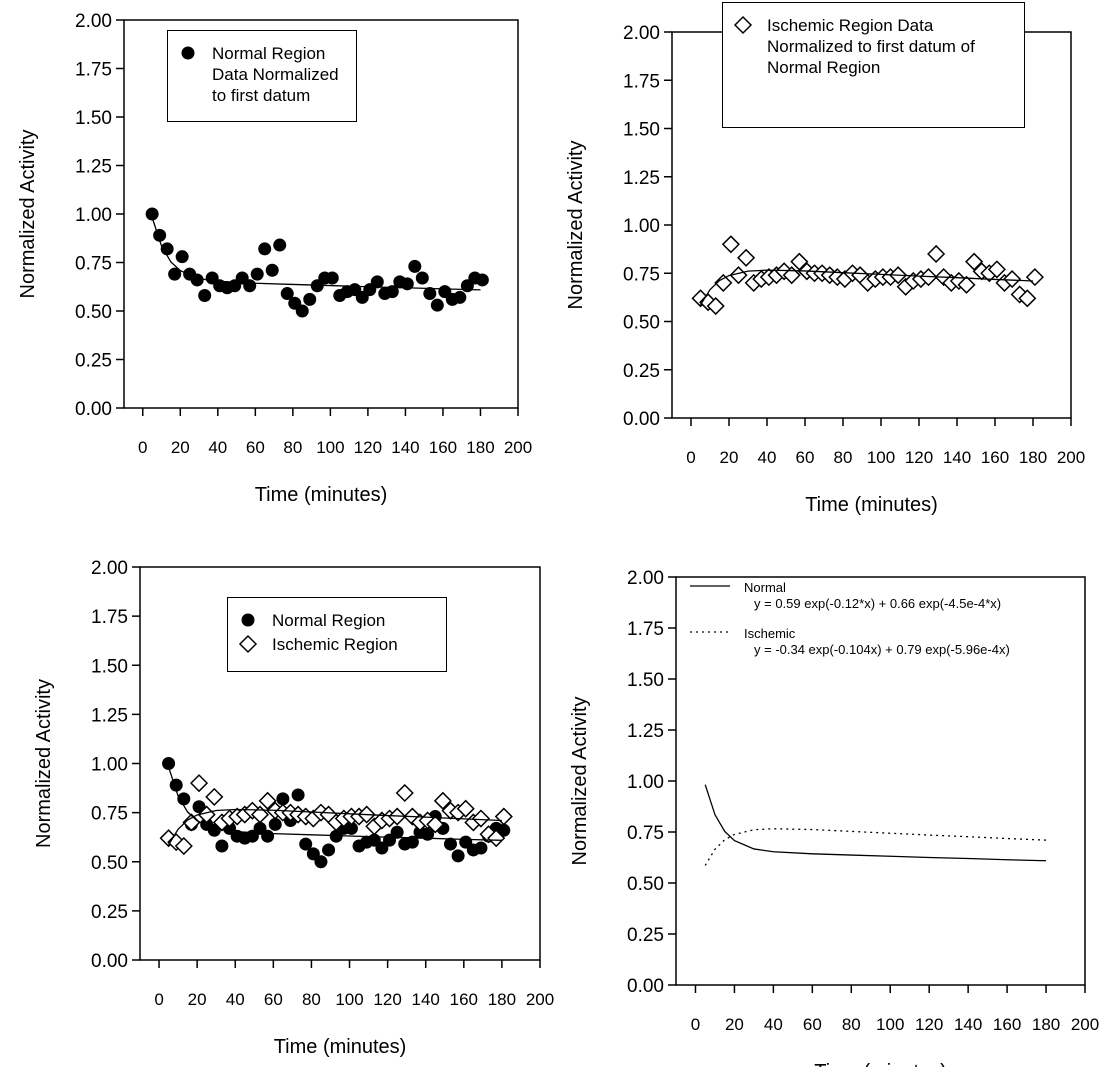 The image size is (1112, 1067). I want to click on legend-label: Ischemic Region, so click(335, 644).